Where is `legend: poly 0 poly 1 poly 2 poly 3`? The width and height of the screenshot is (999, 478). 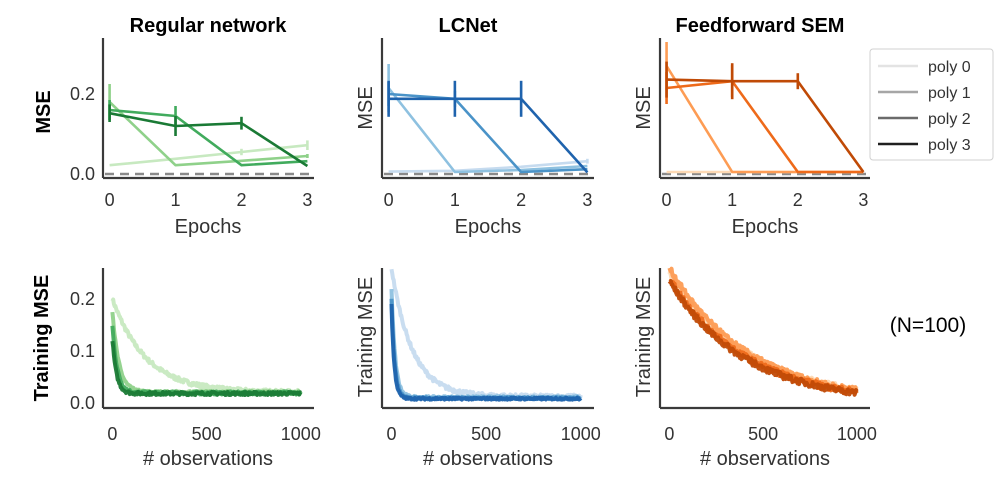
legend: poly 0 poly 1 poly 2 poly 3 is located at coordinates (931, 104).